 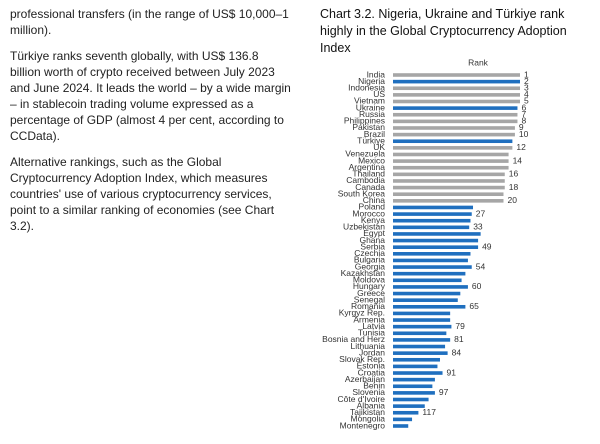 What do you see at coordinates (368, 127) in the screenshot?
I see `category-label: Pakistan` at bounding box center [368, 127].